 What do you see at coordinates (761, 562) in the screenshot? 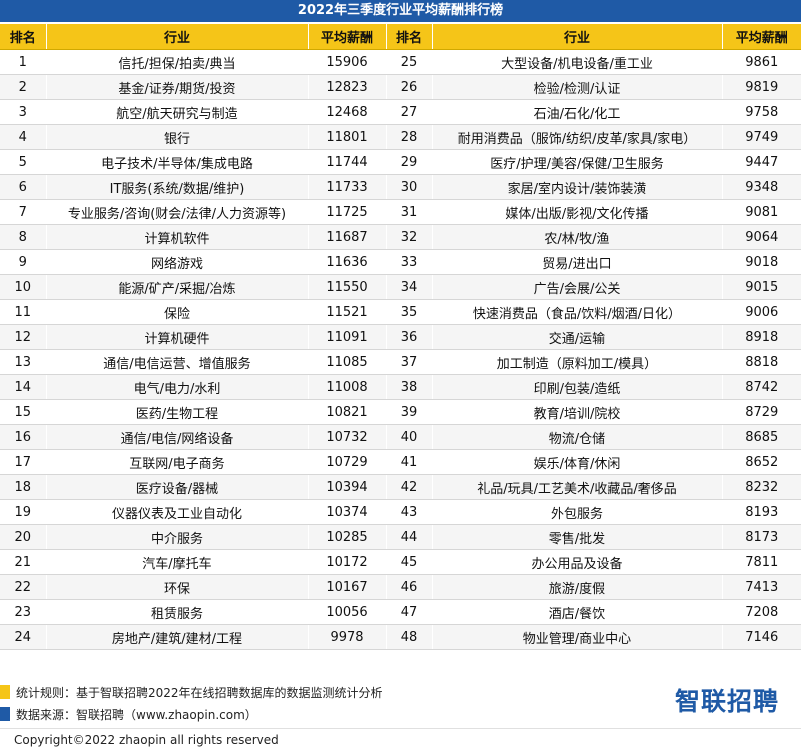
I see `salary-cell: 7811` at bounding box center [761, 562].